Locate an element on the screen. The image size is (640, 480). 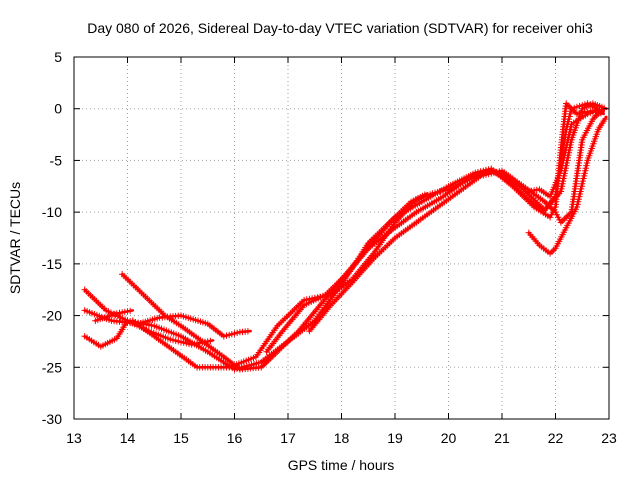
x-tick-label: 15 is located at coordinates (181, 438).